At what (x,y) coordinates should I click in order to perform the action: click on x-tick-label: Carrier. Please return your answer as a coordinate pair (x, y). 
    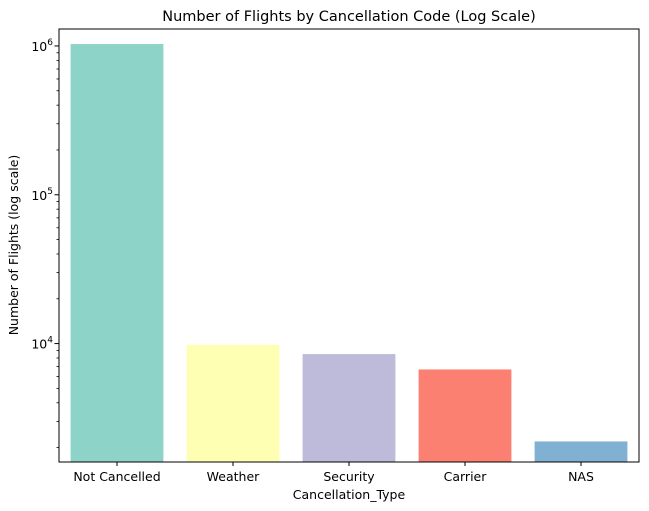
    Looking at the image, I should click on (466, 476).